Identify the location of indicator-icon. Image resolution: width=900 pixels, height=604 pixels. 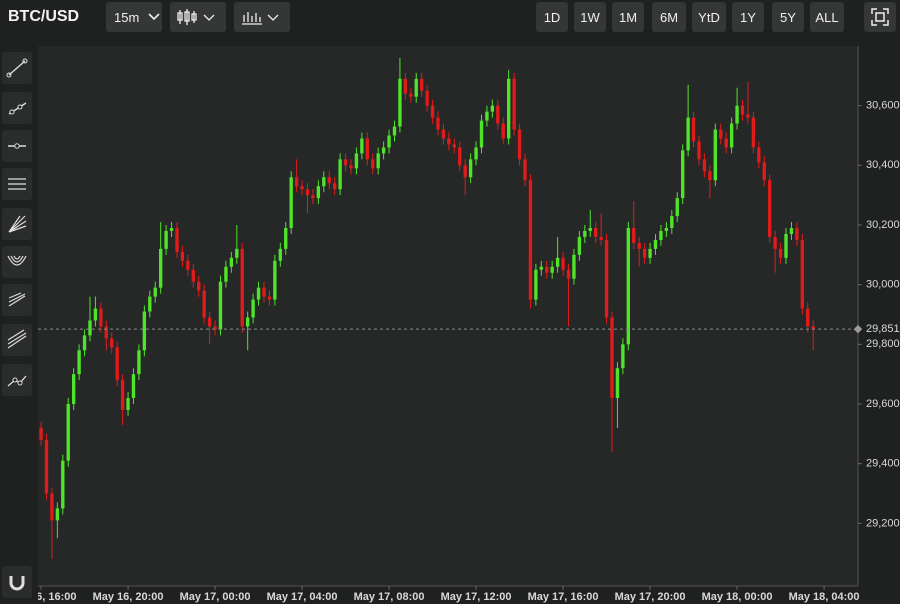
(260, 18).